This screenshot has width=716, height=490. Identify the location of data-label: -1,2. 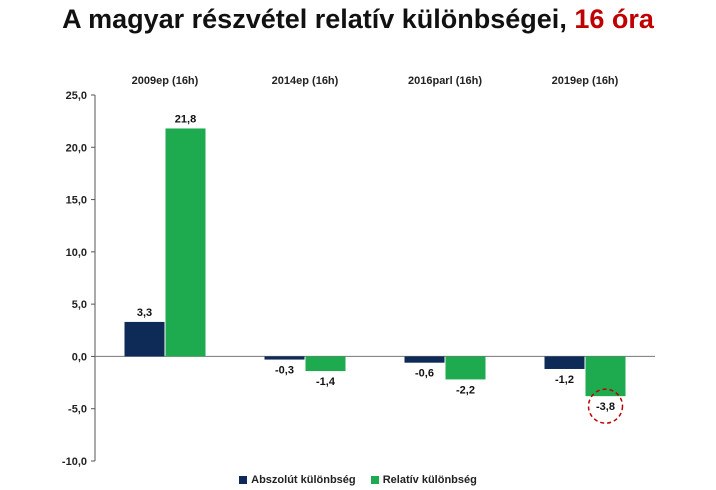
(564, 380).